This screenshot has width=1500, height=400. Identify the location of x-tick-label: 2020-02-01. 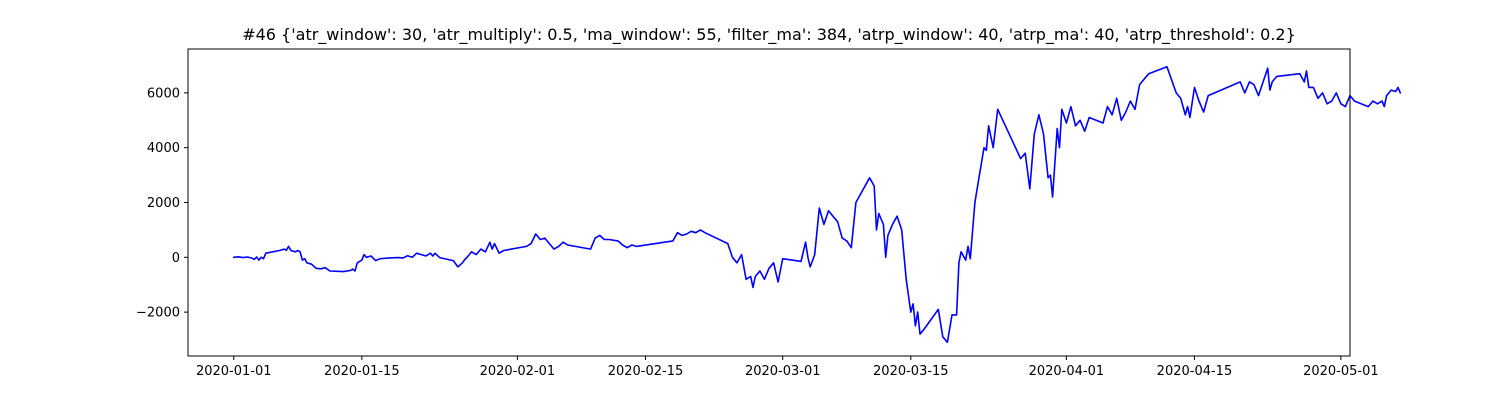
(518, 371).